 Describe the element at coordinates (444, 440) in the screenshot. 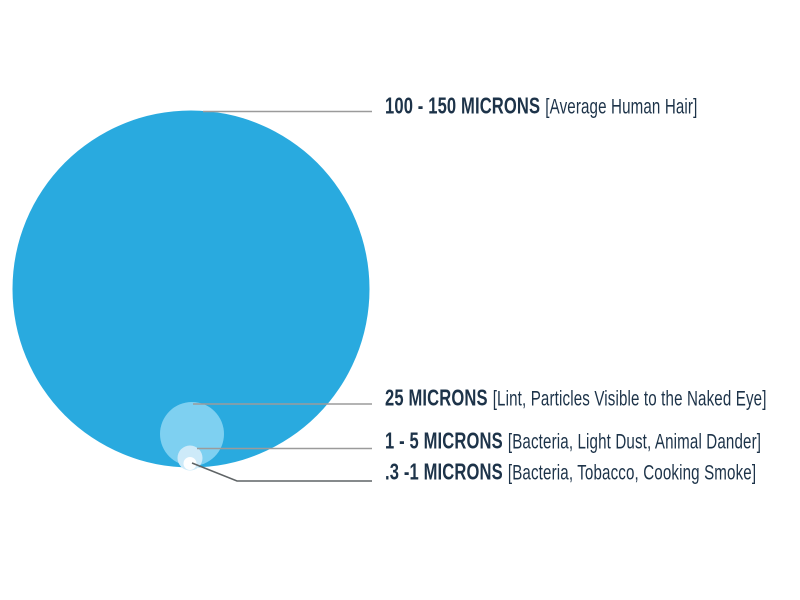

I see `size-text-1-5-microns: 1 - 5 MICRONS` at that location.